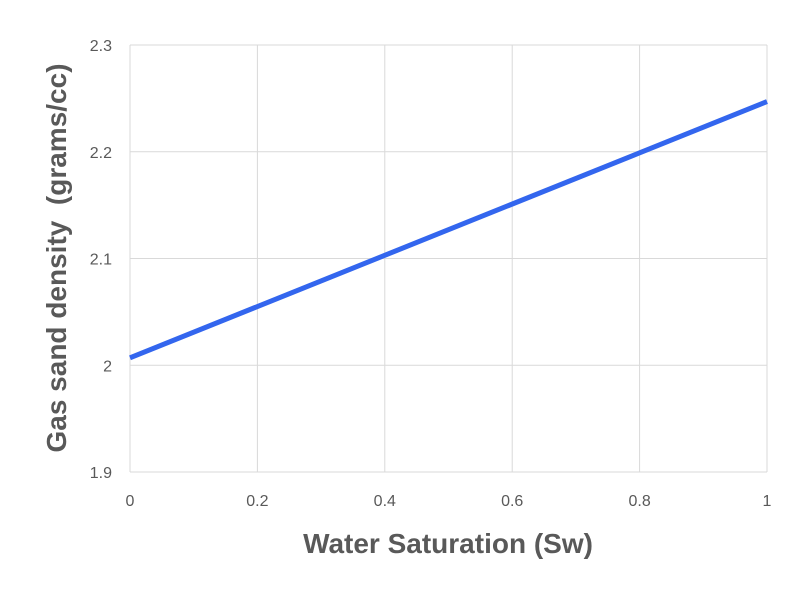  Describe the element at coordinates (130, 501) in the screenshot. I see `x-tick-label: 0` at that location.